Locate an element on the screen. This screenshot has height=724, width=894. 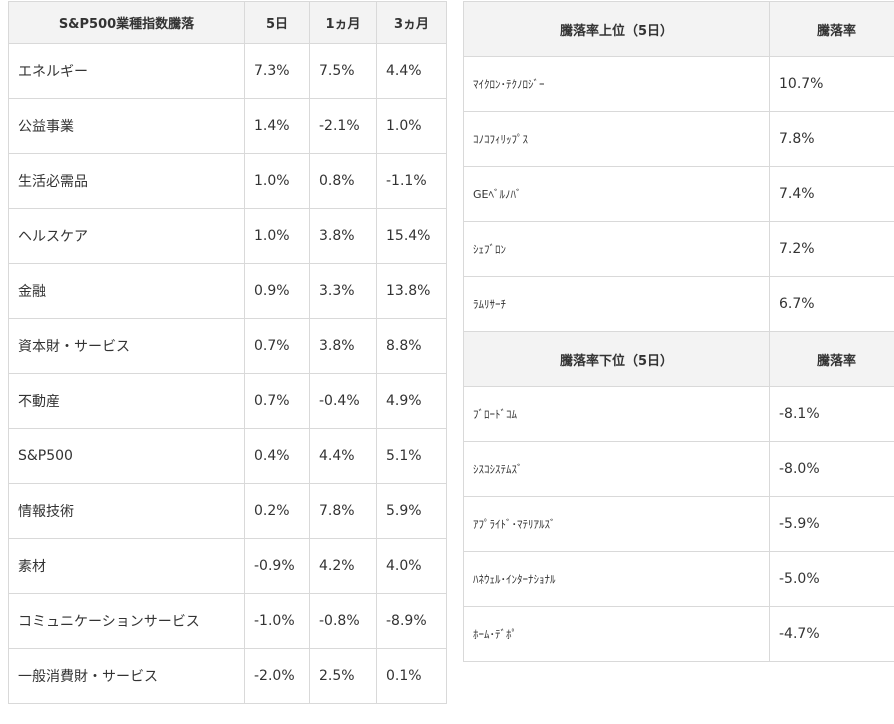
stock-change-cell: -8.1% is located at coordinates (831, 414).